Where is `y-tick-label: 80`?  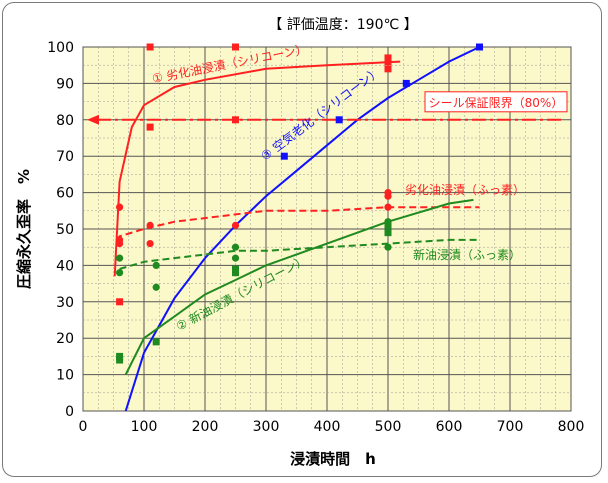 y-tick-label: 80 is located at coordinates (65, 121).